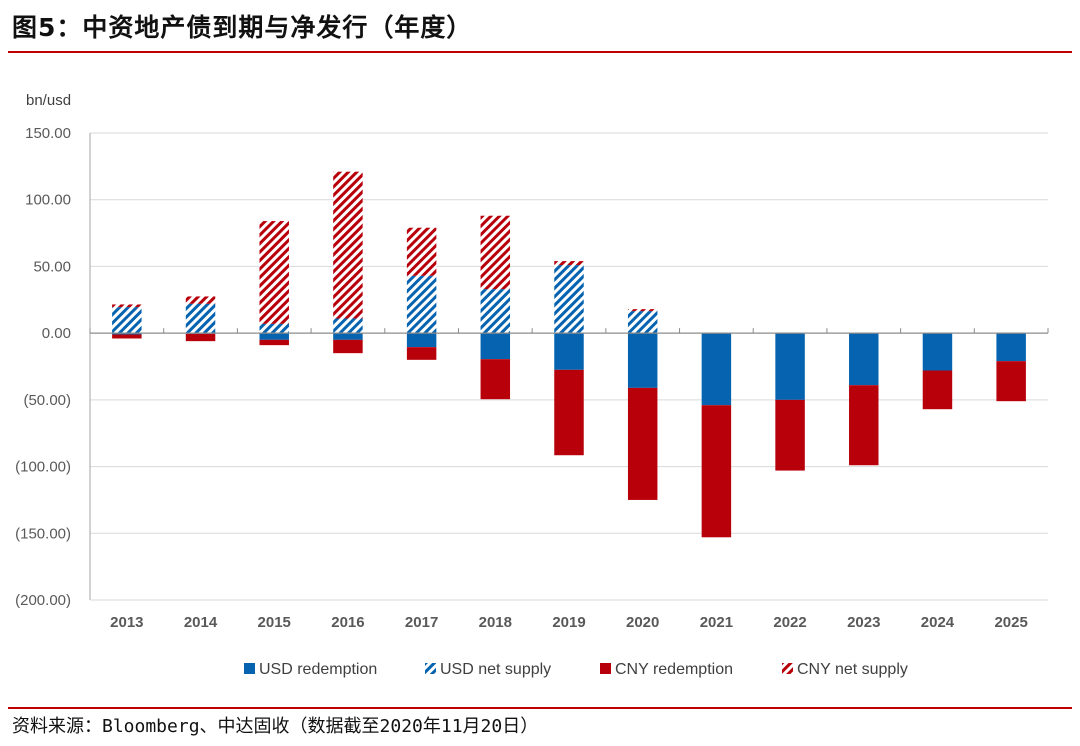 This screenshot has width=1080, height=746. I want to click on bar-cny_red-2015, so click(274, 342).